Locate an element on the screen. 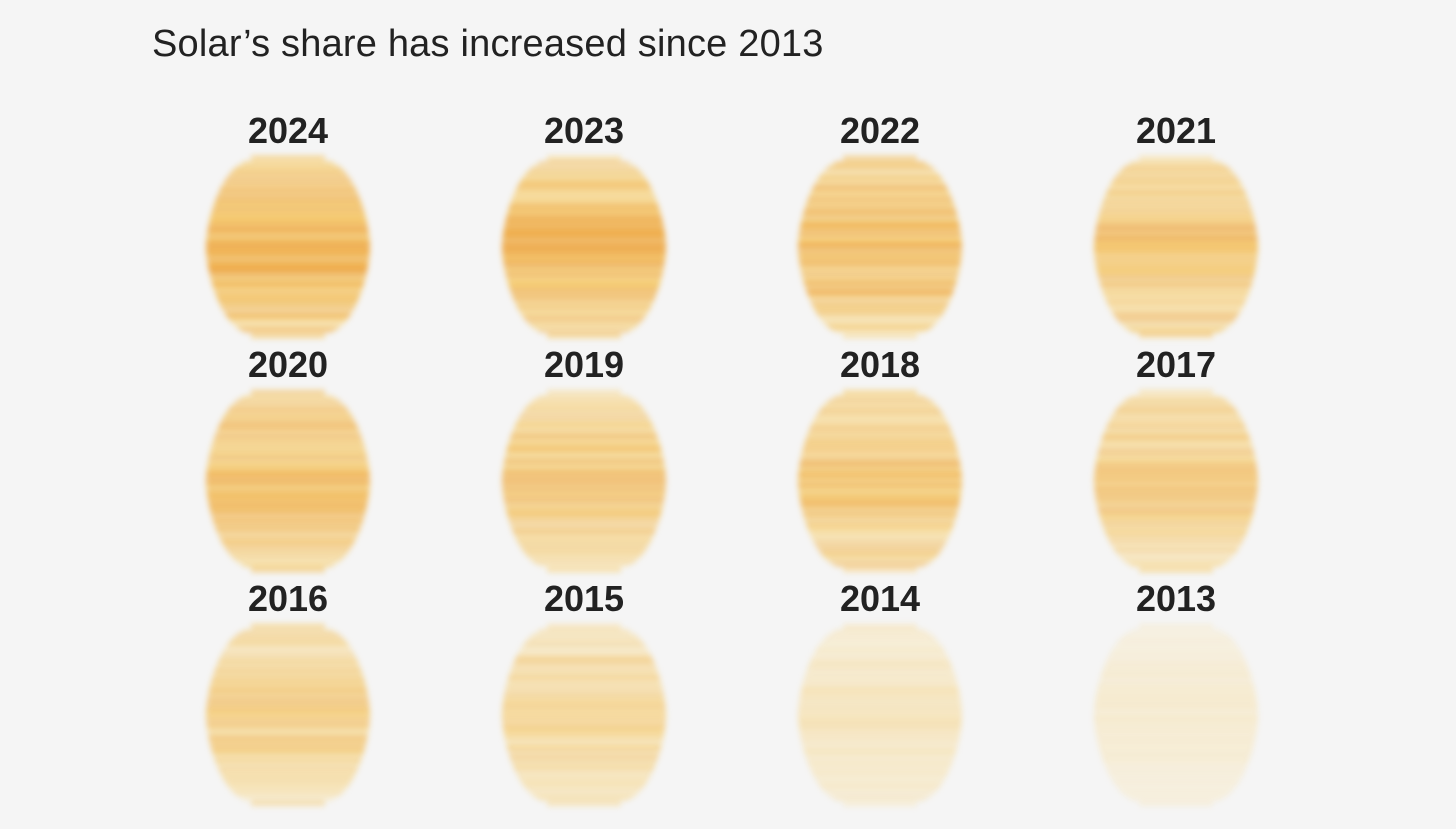 Image resolution: width=1456 pixels, height=829 pixels. year-label: 2019 is located at coordinates (584, 364).